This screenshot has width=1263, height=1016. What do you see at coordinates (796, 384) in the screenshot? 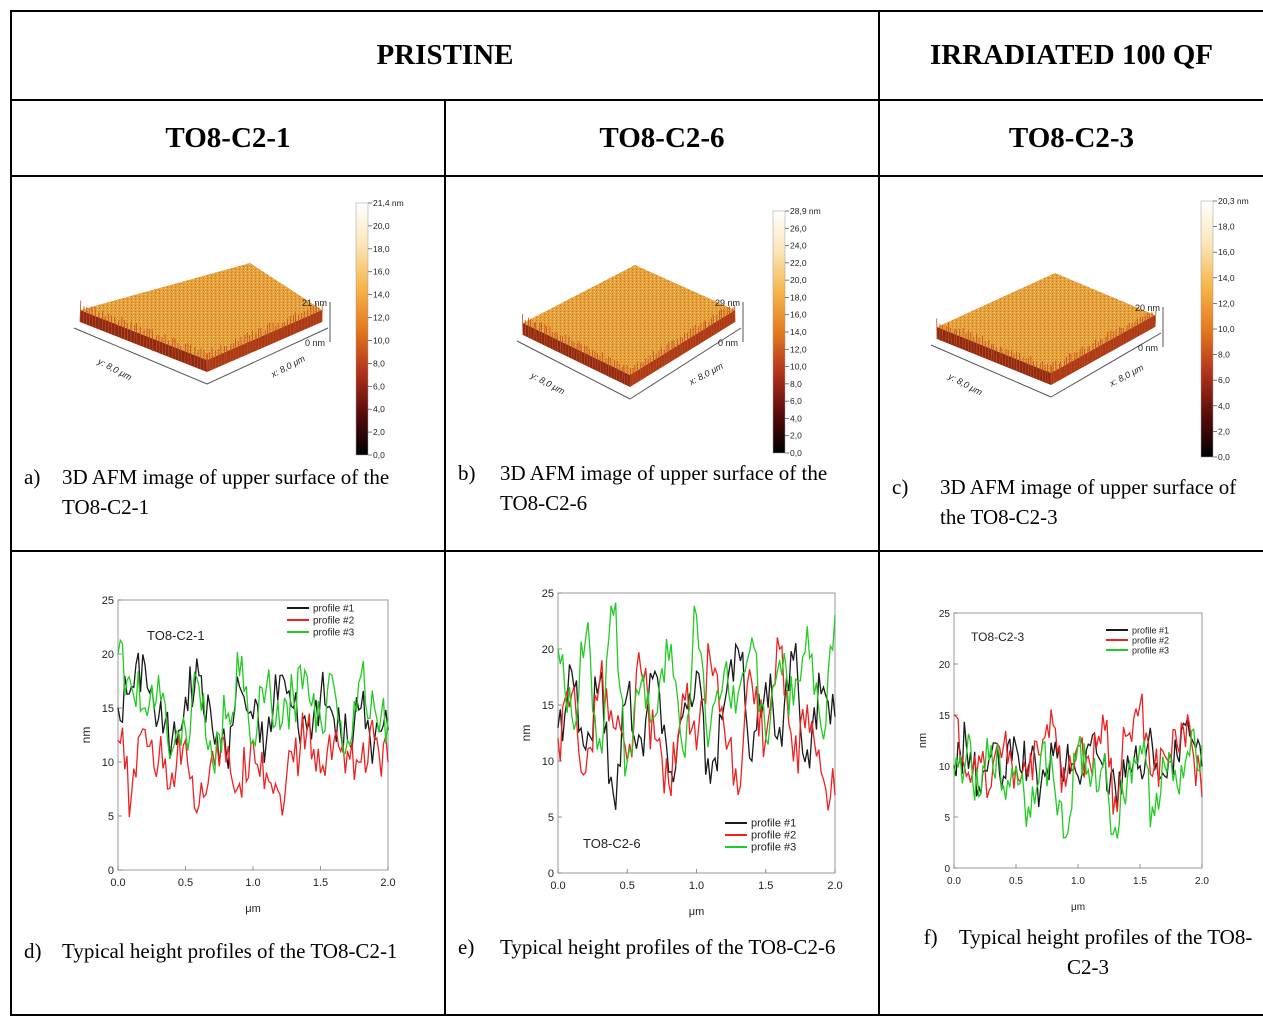
I see `colorbar-tick-label: 8,0` at bounding box center [796, 384].